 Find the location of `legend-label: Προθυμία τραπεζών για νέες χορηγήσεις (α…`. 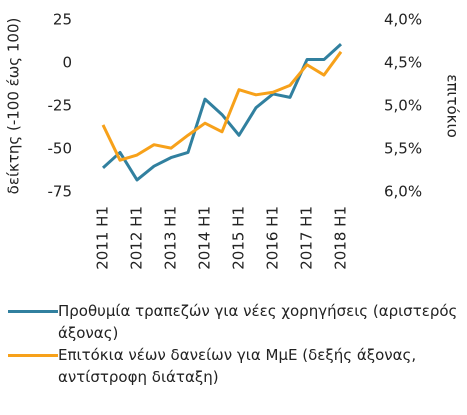

legend-label: Προθυμία τραπεζών για νέες χορηγήσεις (α… is located at coordinates (258, 322).